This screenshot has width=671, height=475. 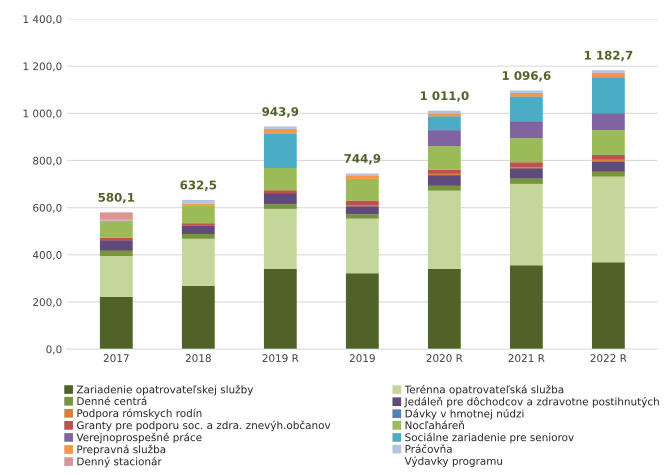 What do you see at coordinates (444, 358) in the screenshot?
I see `x-tick-label: 2020 R` at bounding box center [444, 358].